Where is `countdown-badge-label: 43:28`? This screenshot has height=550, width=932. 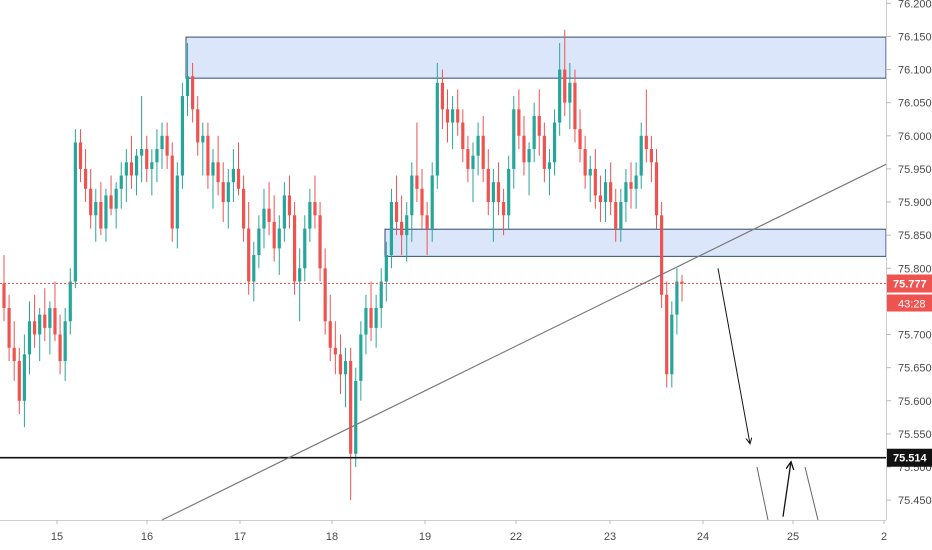 countdown-badge-label: 43:28 is located at coordinates (912, 305).